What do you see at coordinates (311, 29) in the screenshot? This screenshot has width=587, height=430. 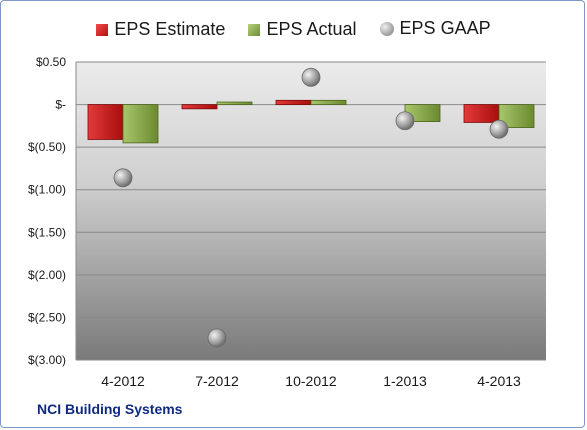 I see `legend-label-actual: EPS Actual` at bounding box center [311, 29].